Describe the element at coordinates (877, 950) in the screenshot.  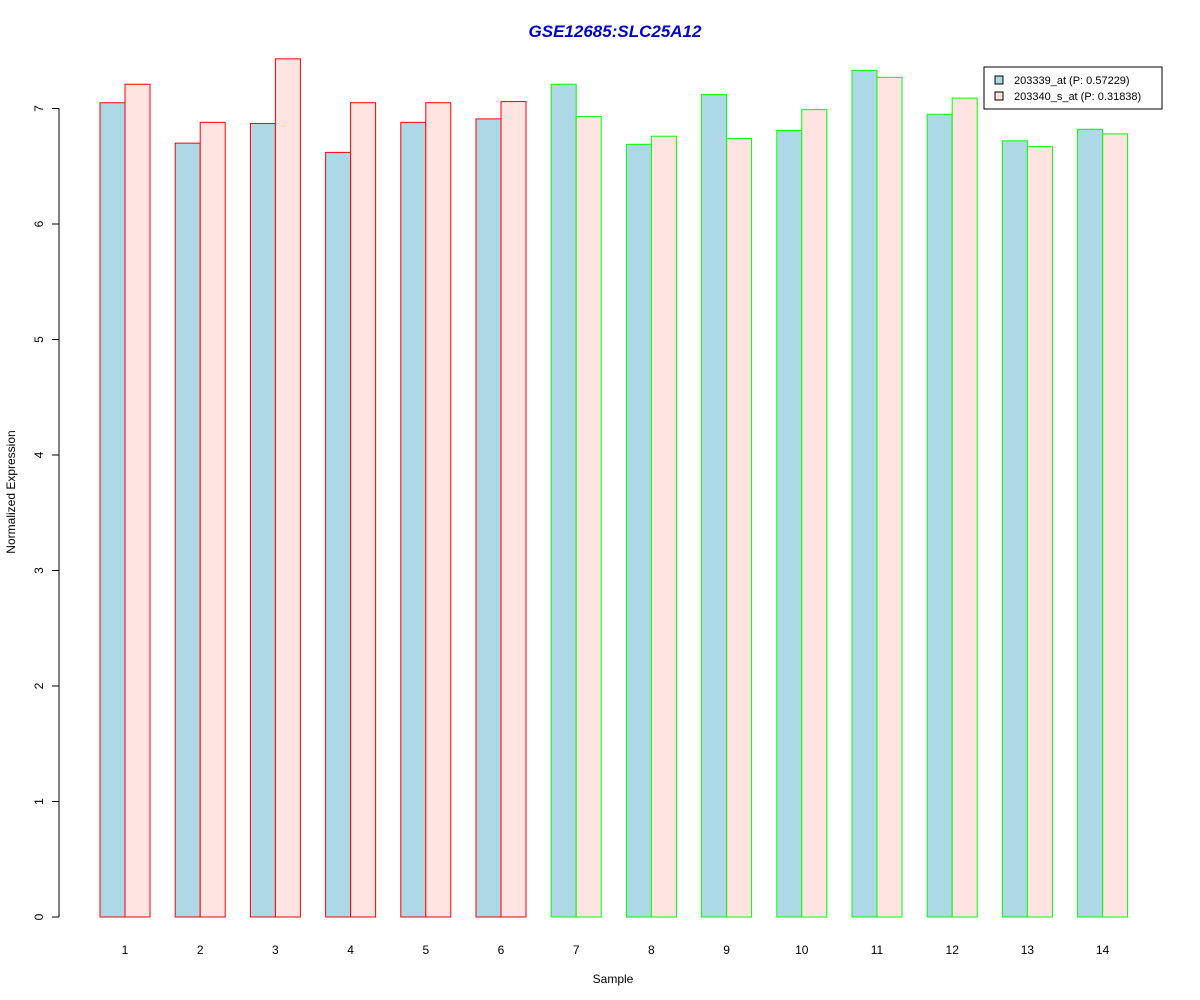
I see `x-tick-label: 11` at that location.